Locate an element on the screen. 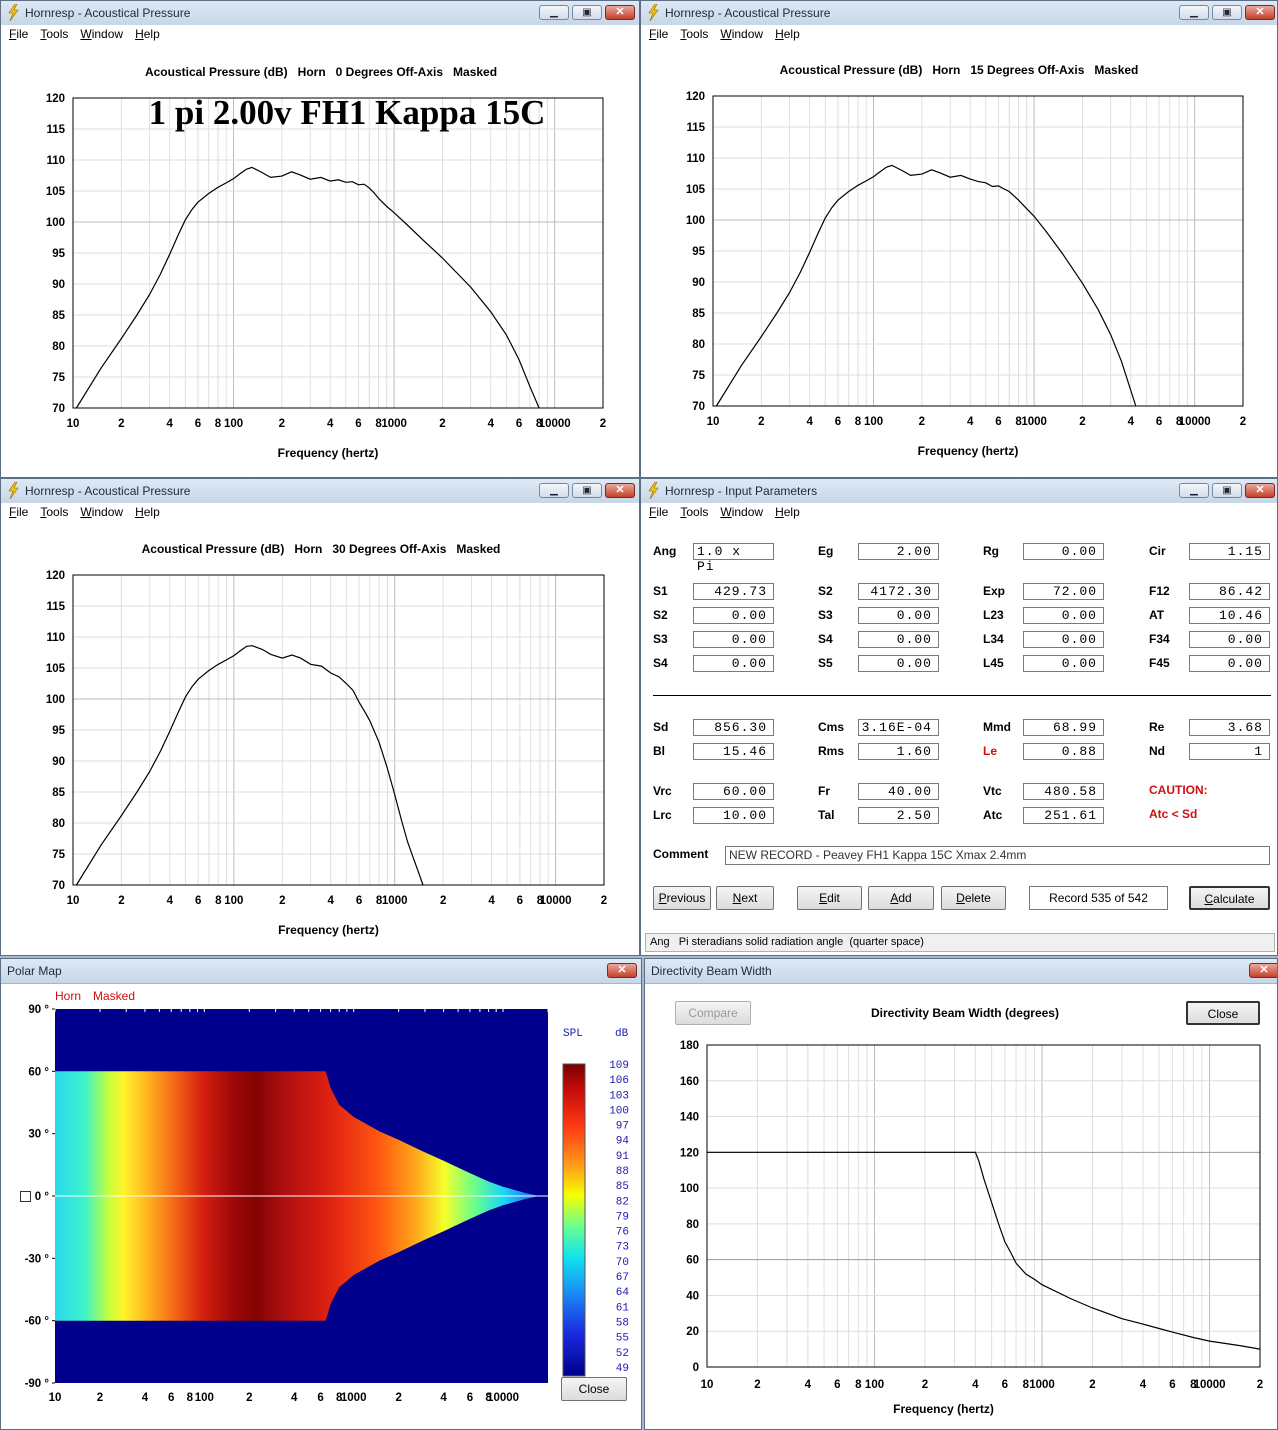 The image size is (1278, 1430). compare-button: Compare is located at coordinates (713, 1013).